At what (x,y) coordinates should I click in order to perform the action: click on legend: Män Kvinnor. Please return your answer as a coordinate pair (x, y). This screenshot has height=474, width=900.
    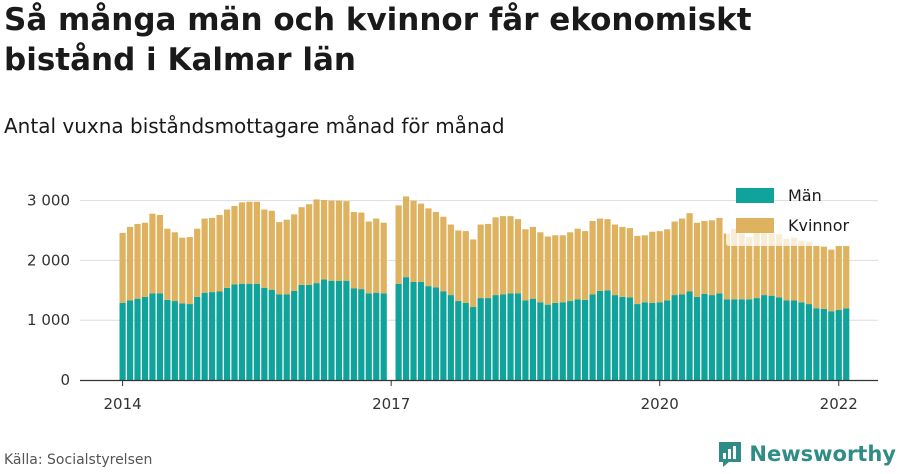
    Looking at the image, I should click on (801, 216).